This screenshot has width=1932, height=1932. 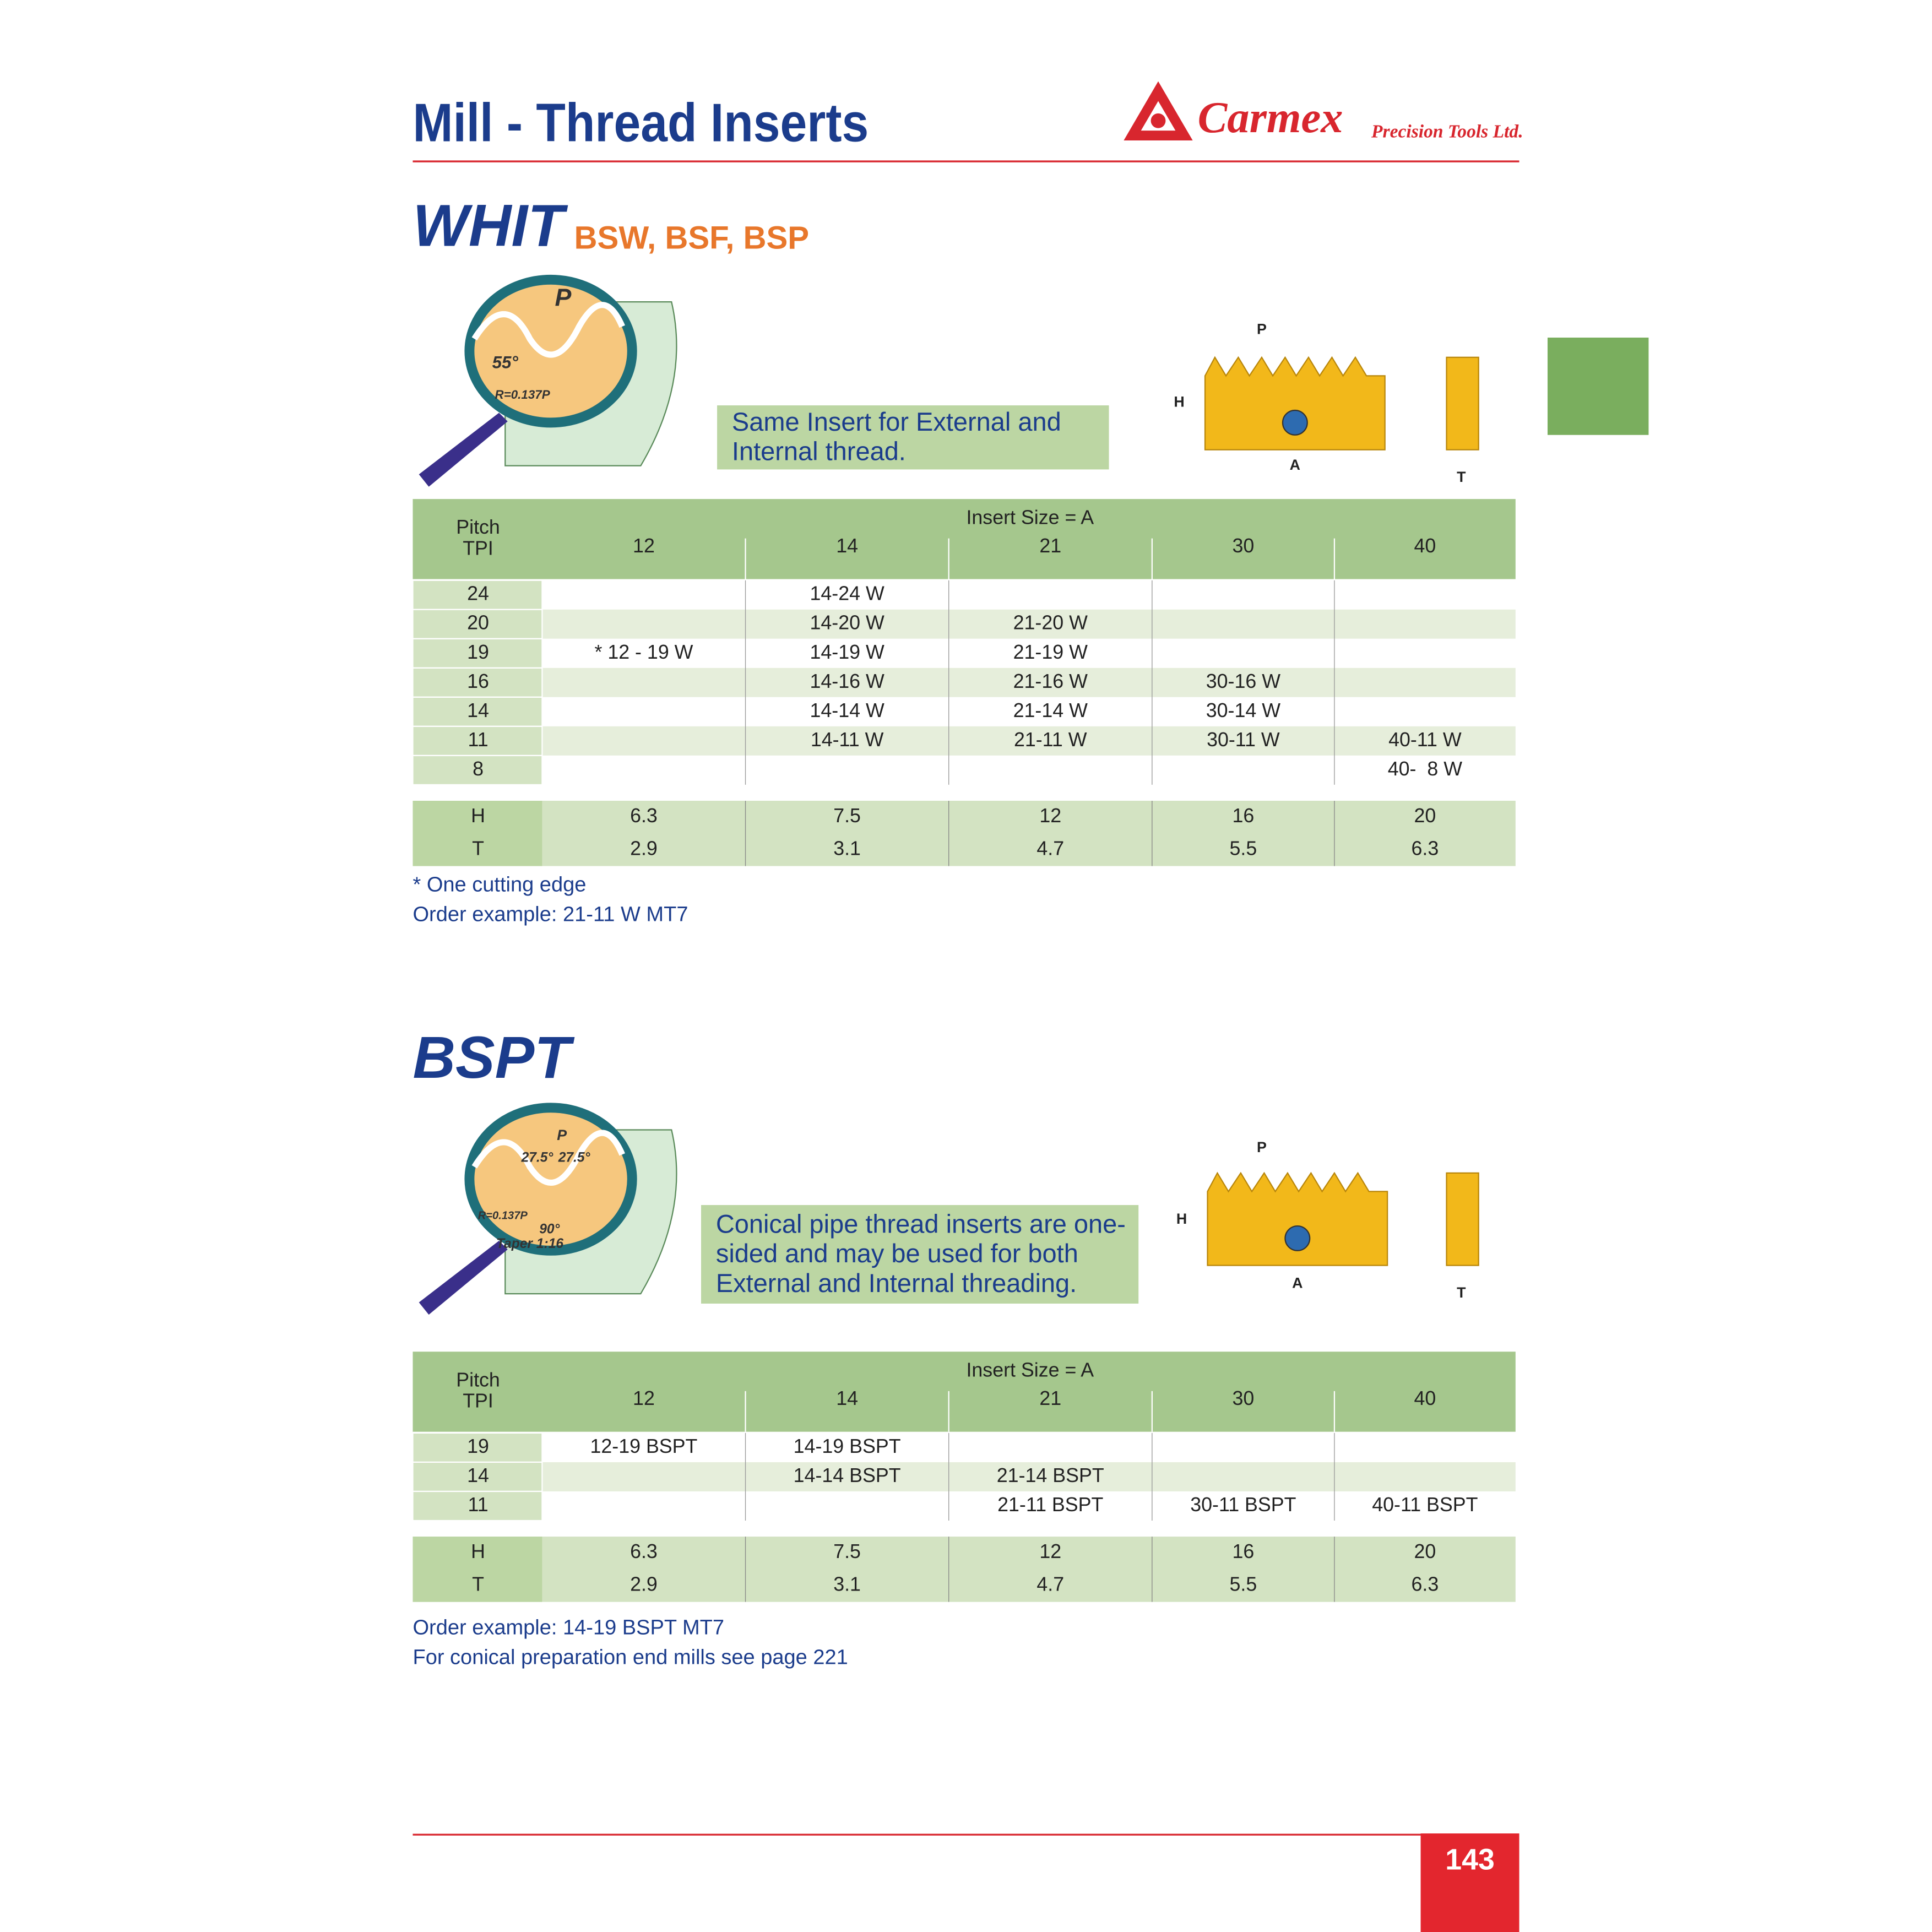 What do you see at coordinates (1295, 422) in the screenshot?
I see `insert-hole` at bounding box center [1295, 422].